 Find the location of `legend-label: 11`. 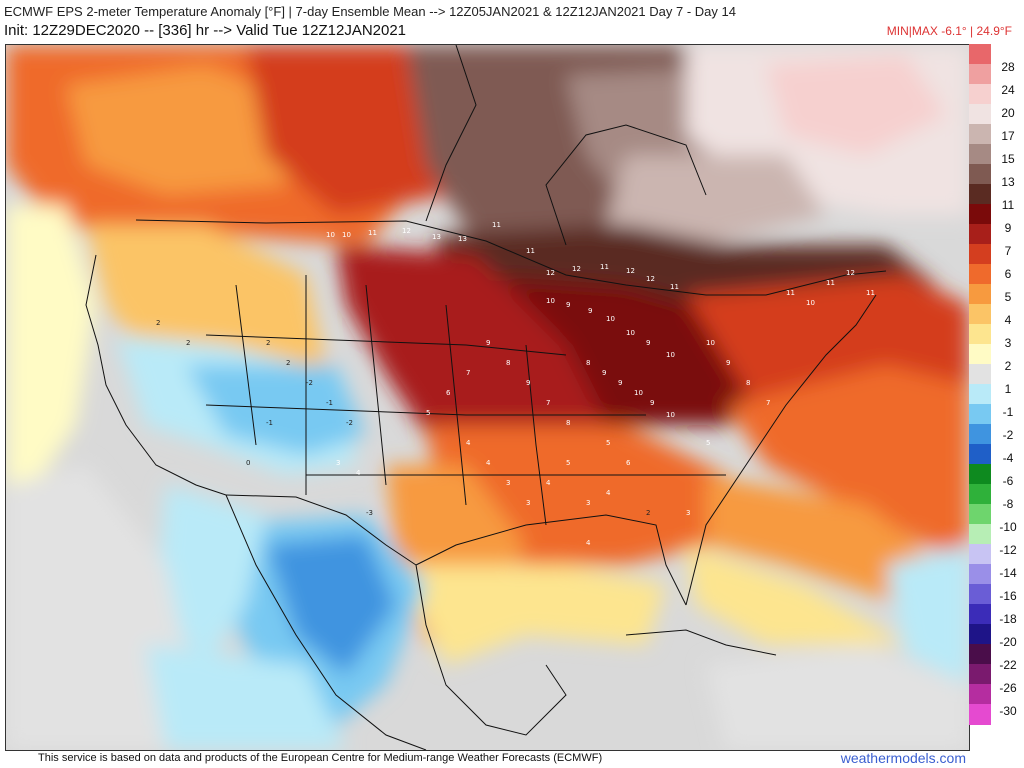

legend-label: 11 is located at coordinates (1008, 205).